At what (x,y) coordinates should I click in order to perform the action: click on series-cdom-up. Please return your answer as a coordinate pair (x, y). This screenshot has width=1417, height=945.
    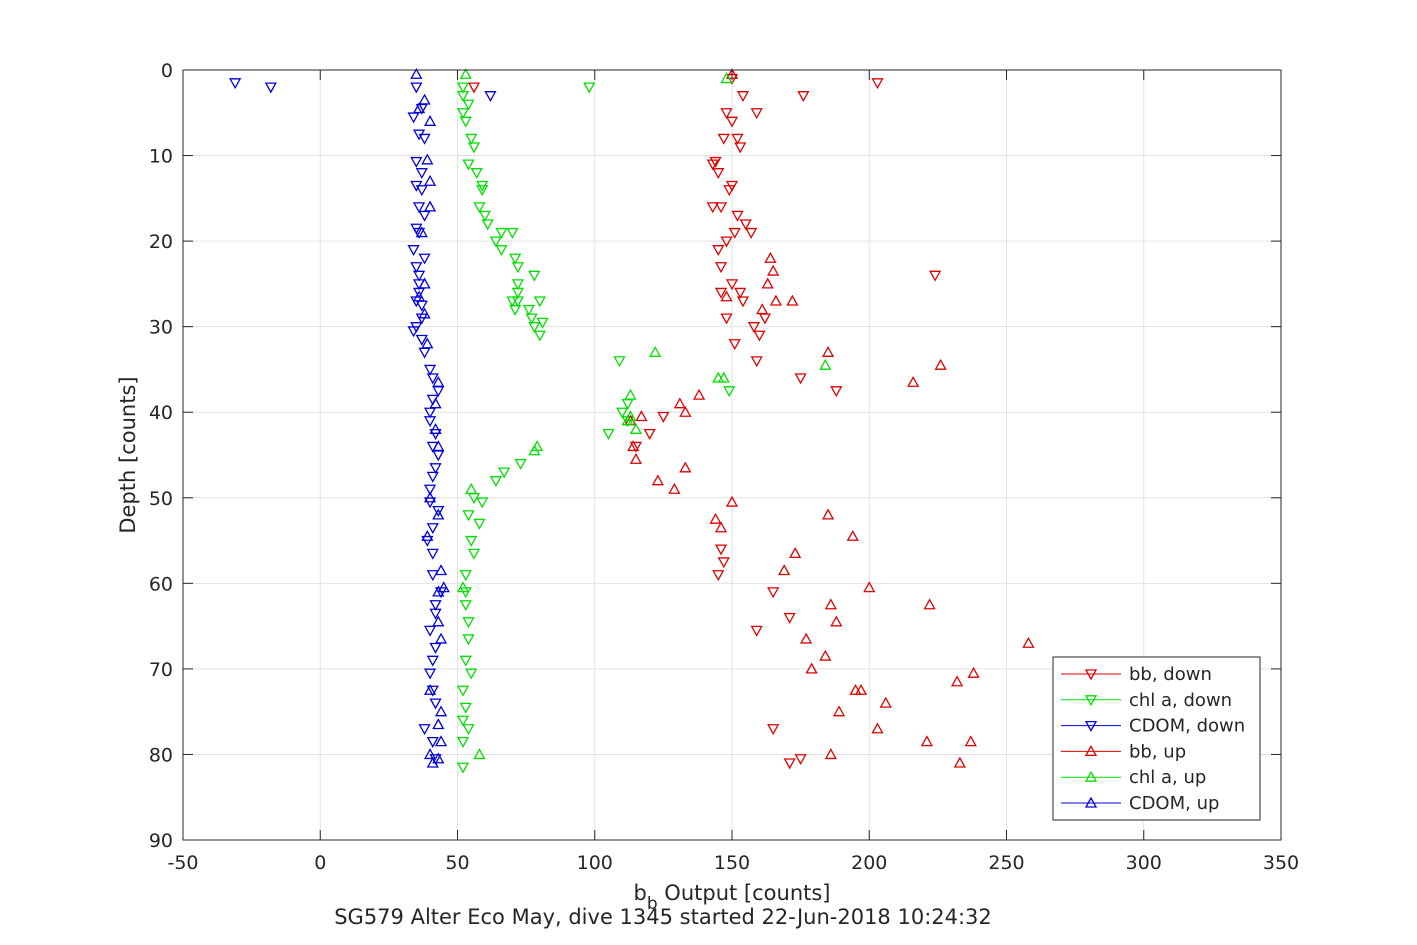
    Looking at the image, I should click on (430, 417).